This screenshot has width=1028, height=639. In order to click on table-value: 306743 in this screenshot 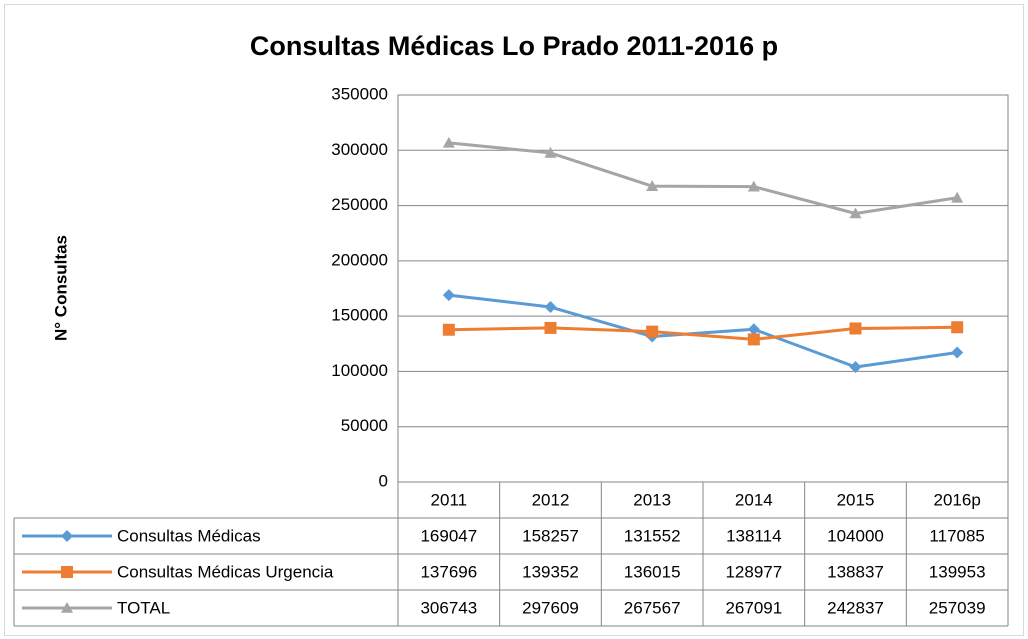, I will do `click(448, 607)`.